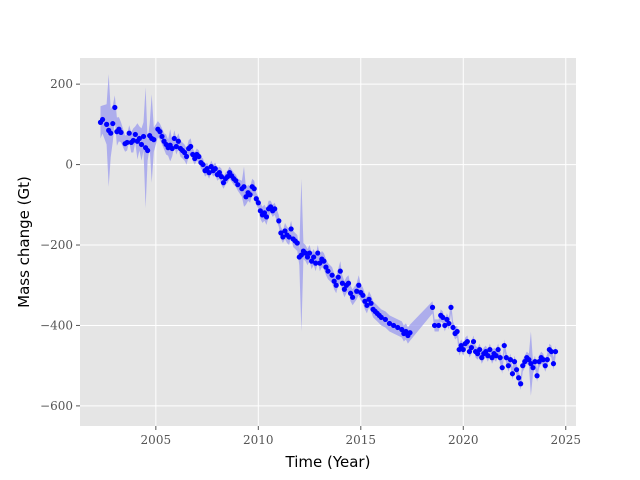 The height and width of the screenshot is (480, 640). I want to click on x-tick-label: 2015, so click(361, 440).